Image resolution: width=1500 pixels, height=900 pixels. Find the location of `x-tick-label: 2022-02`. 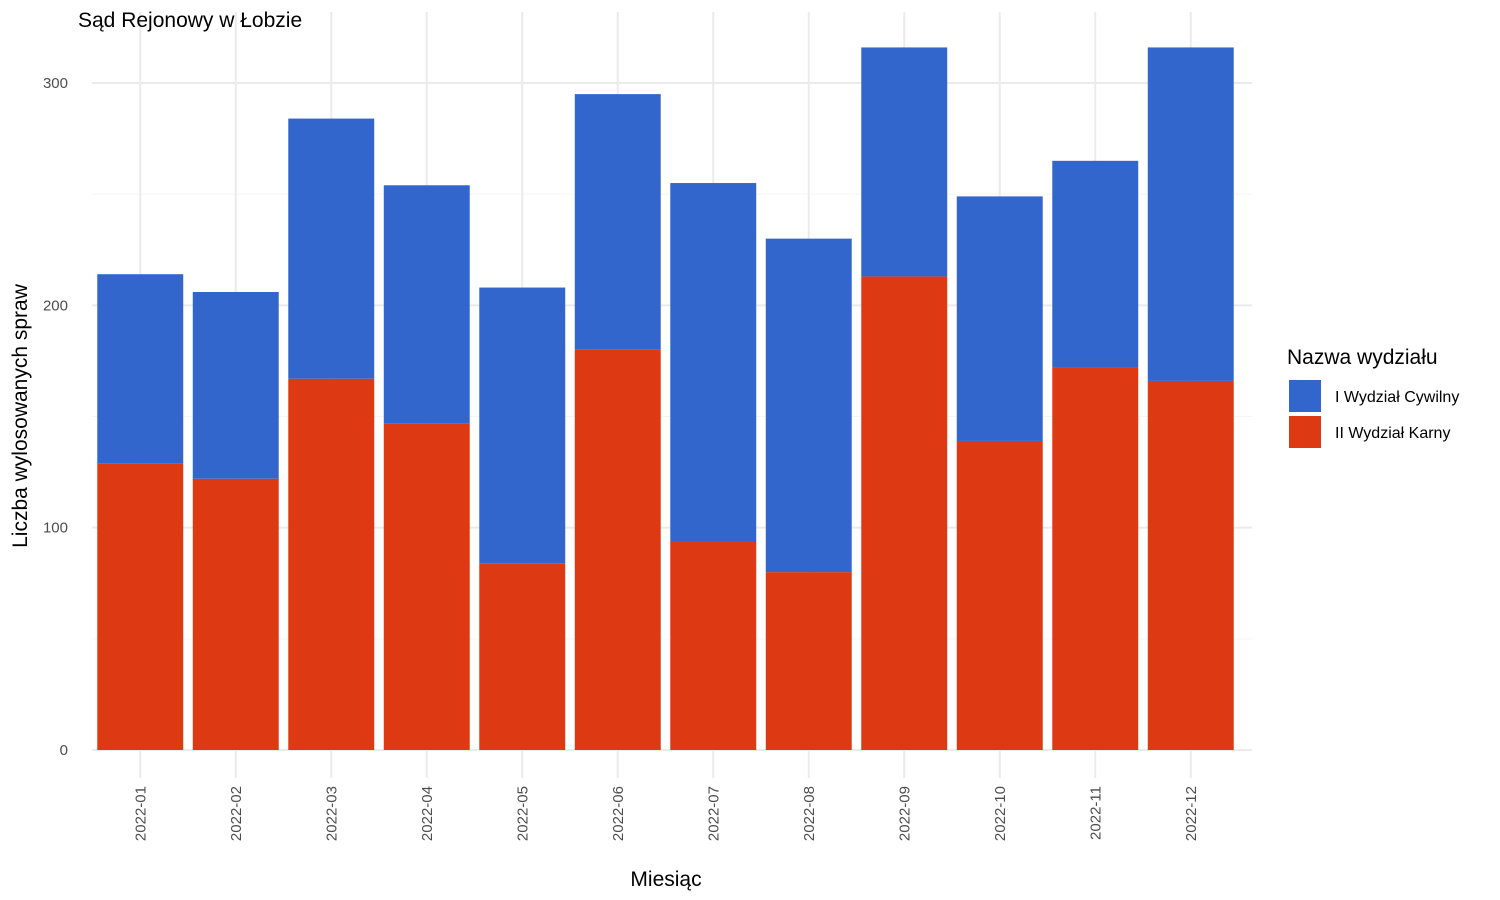

x-tick-label: 2022-02 is located at coordinates (236, 813).